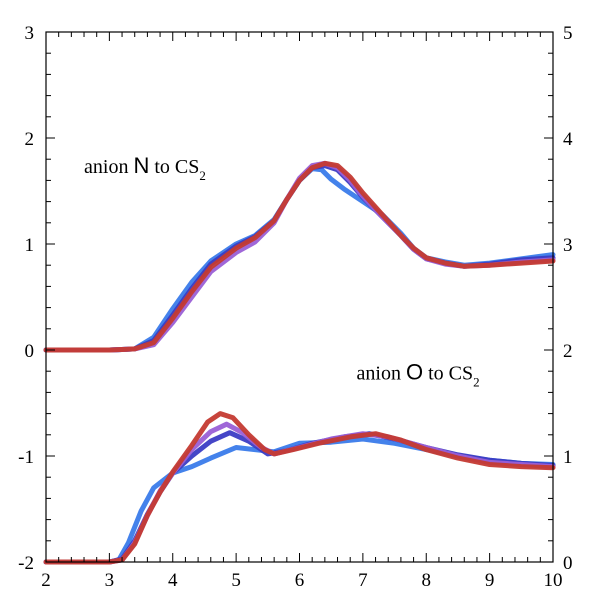  I want to click on y-tick-label: 0, so click(30, 351).